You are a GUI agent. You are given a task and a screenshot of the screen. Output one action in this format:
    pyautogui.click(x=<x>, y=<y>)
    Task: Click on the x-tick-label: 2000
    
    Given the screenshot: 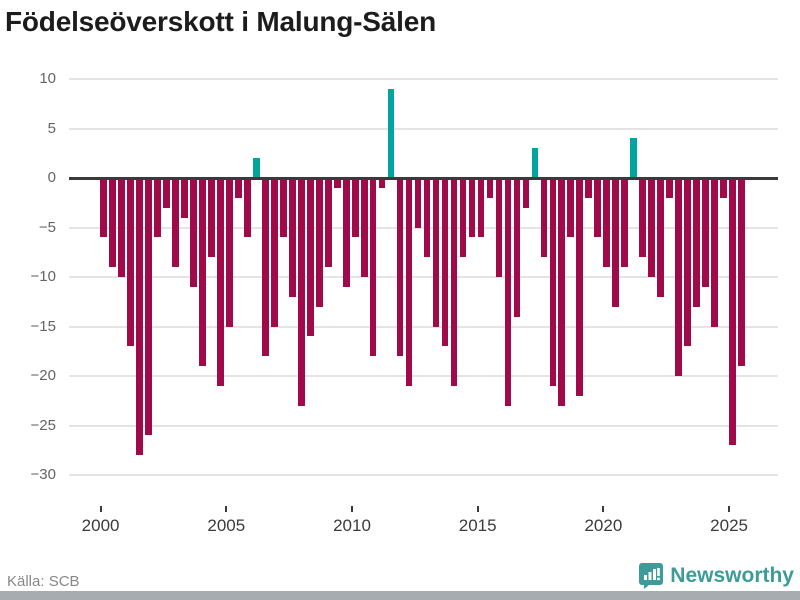 What is the action you would take?
    pyautogui.click(x=100, y=525)
    